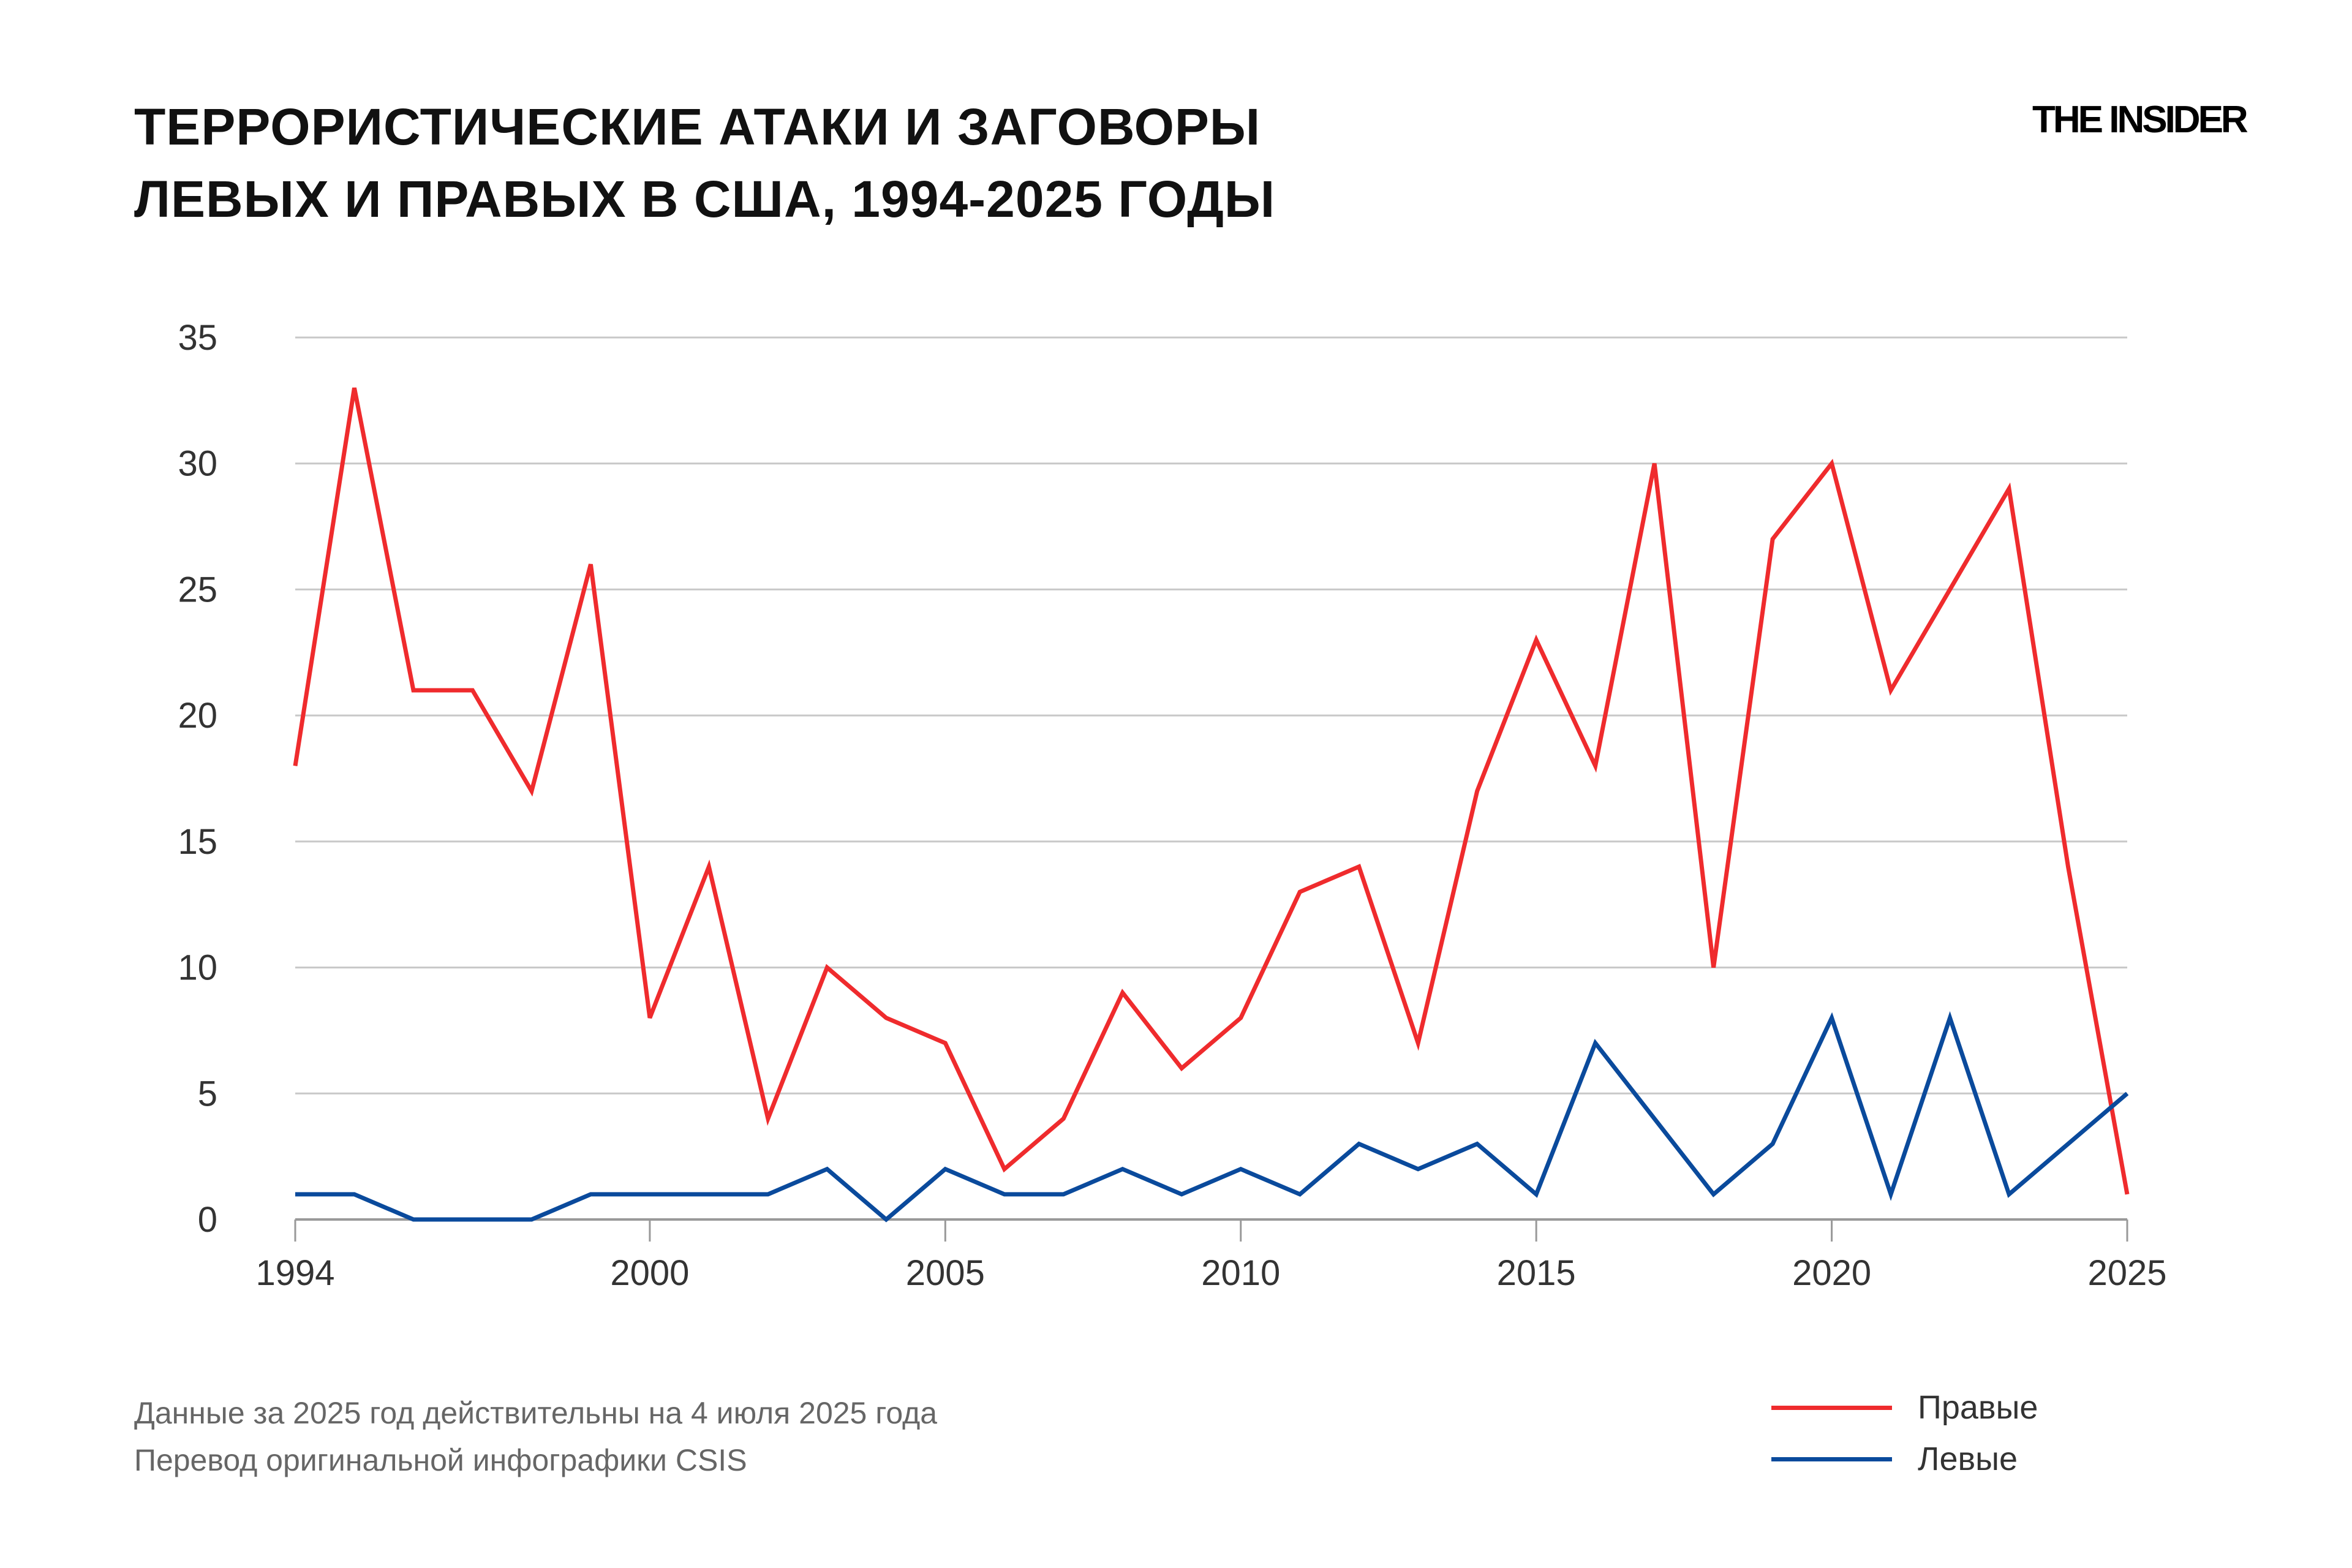  Describe the element at coordinates (1831, 1407) in the screenshot. I see `legend-swatch-right` at that location.